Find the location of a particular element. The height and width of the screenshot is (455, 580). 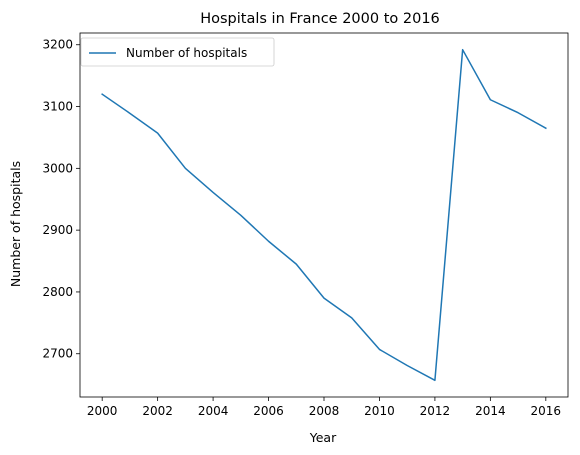

y-tick-label: 2900 is located at coordinates (57, 230).